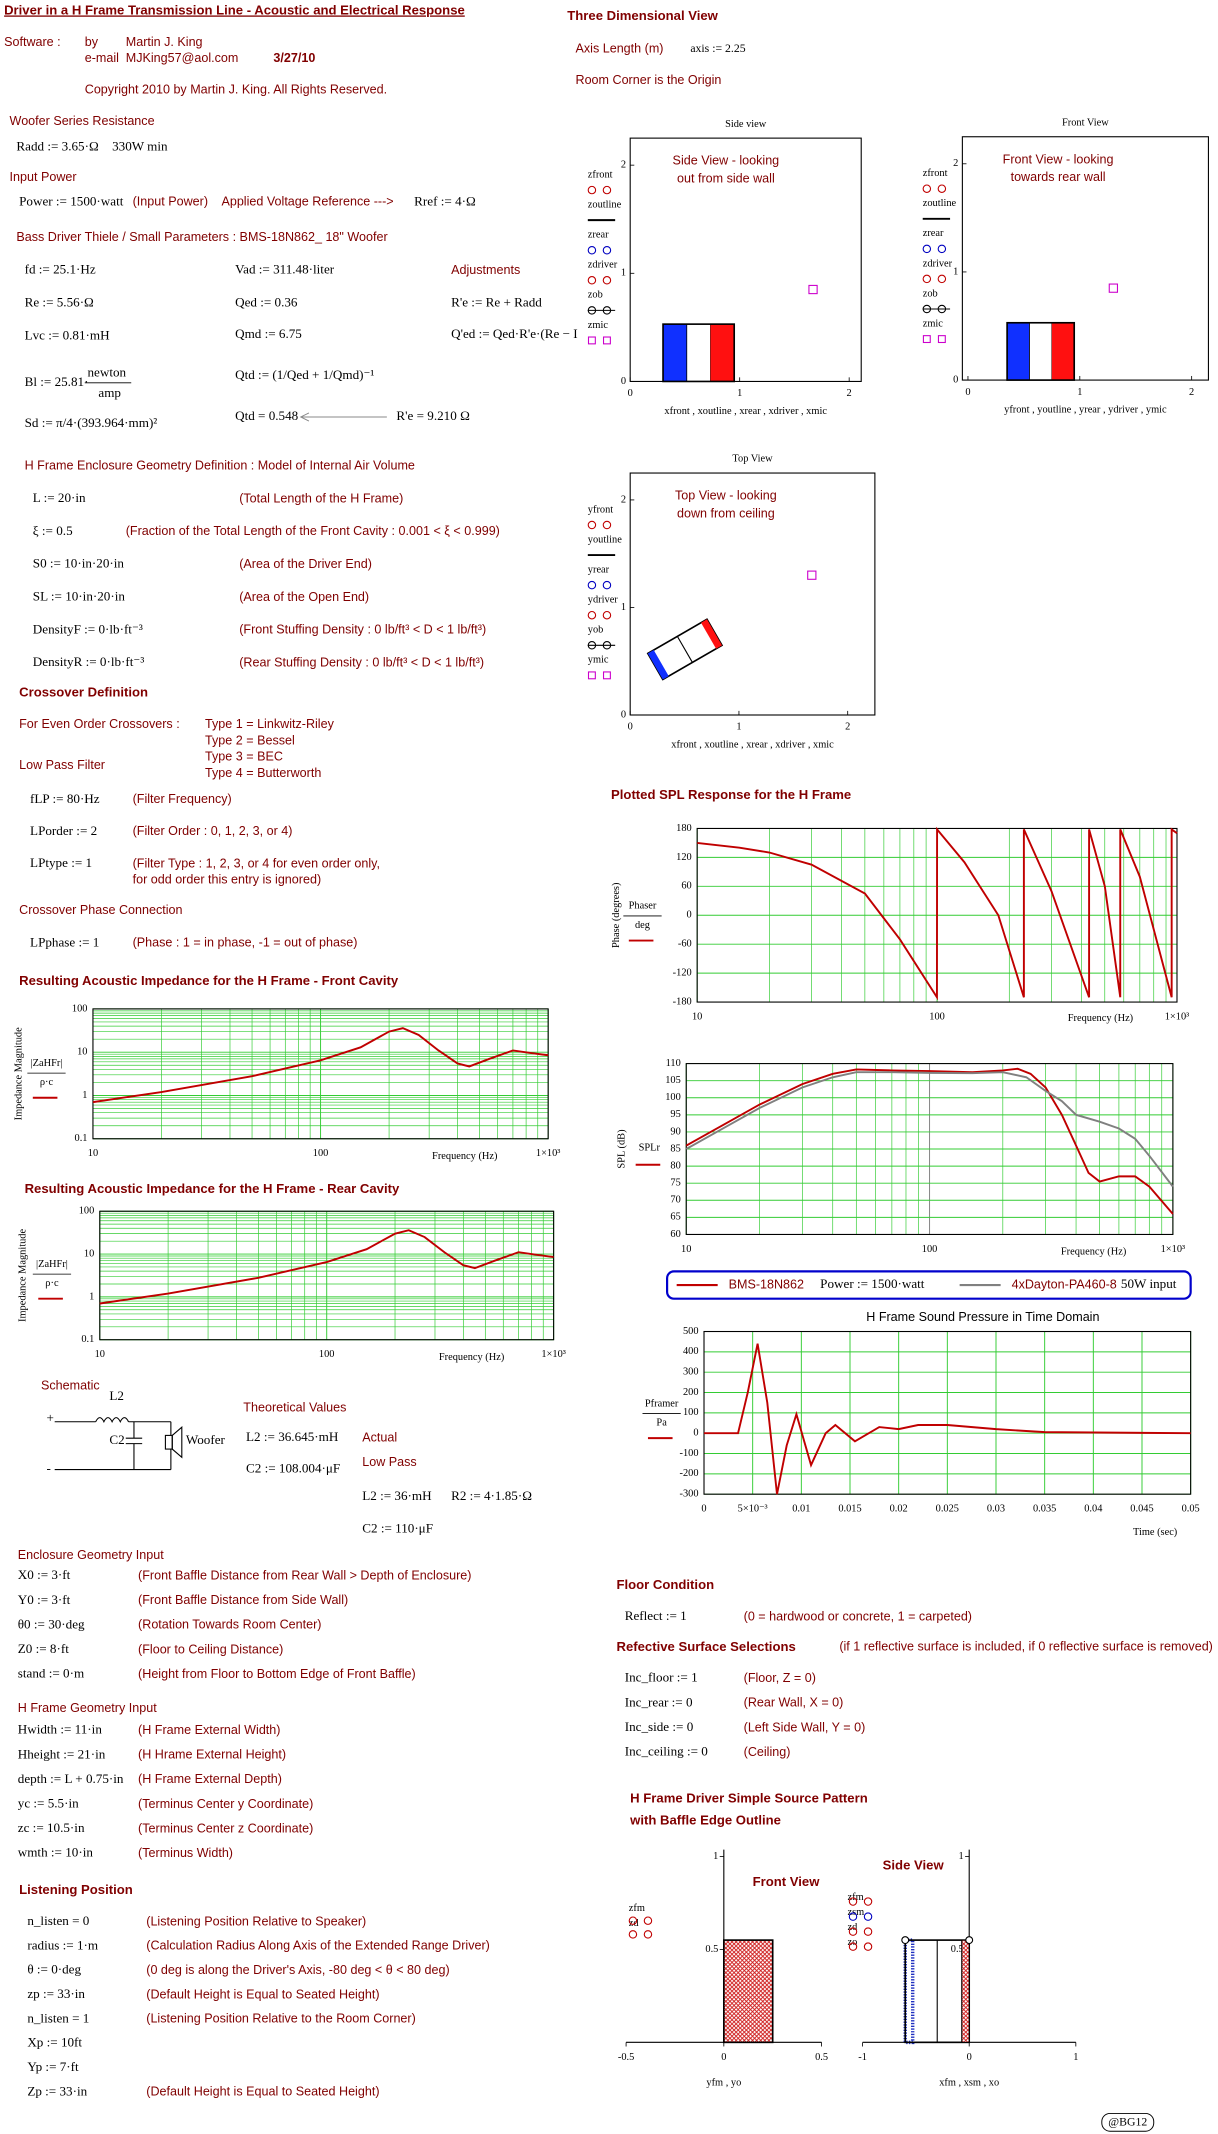  I want to click on comment-text: for odd order this entry is ignored), so click(227, 880).